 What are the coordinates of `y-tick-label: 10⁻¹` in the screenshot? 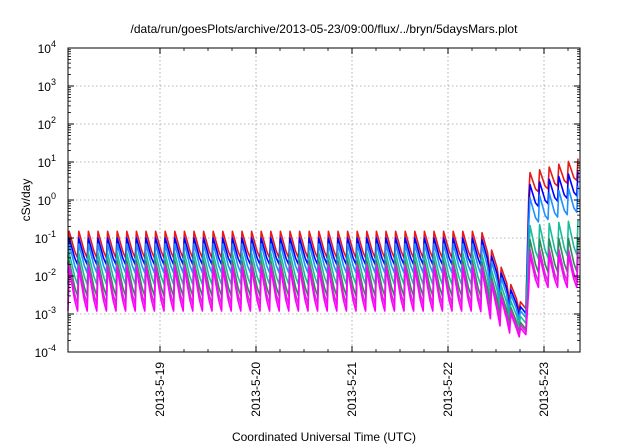 It's located at (45, 237).